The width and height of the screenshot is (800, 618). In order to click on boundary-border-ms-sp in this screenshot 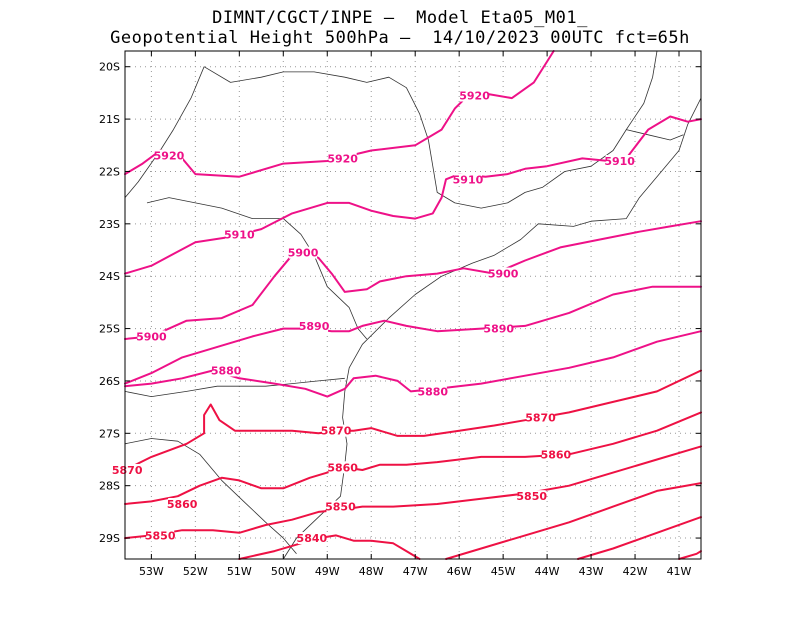, I will do `click(164, 132)`.